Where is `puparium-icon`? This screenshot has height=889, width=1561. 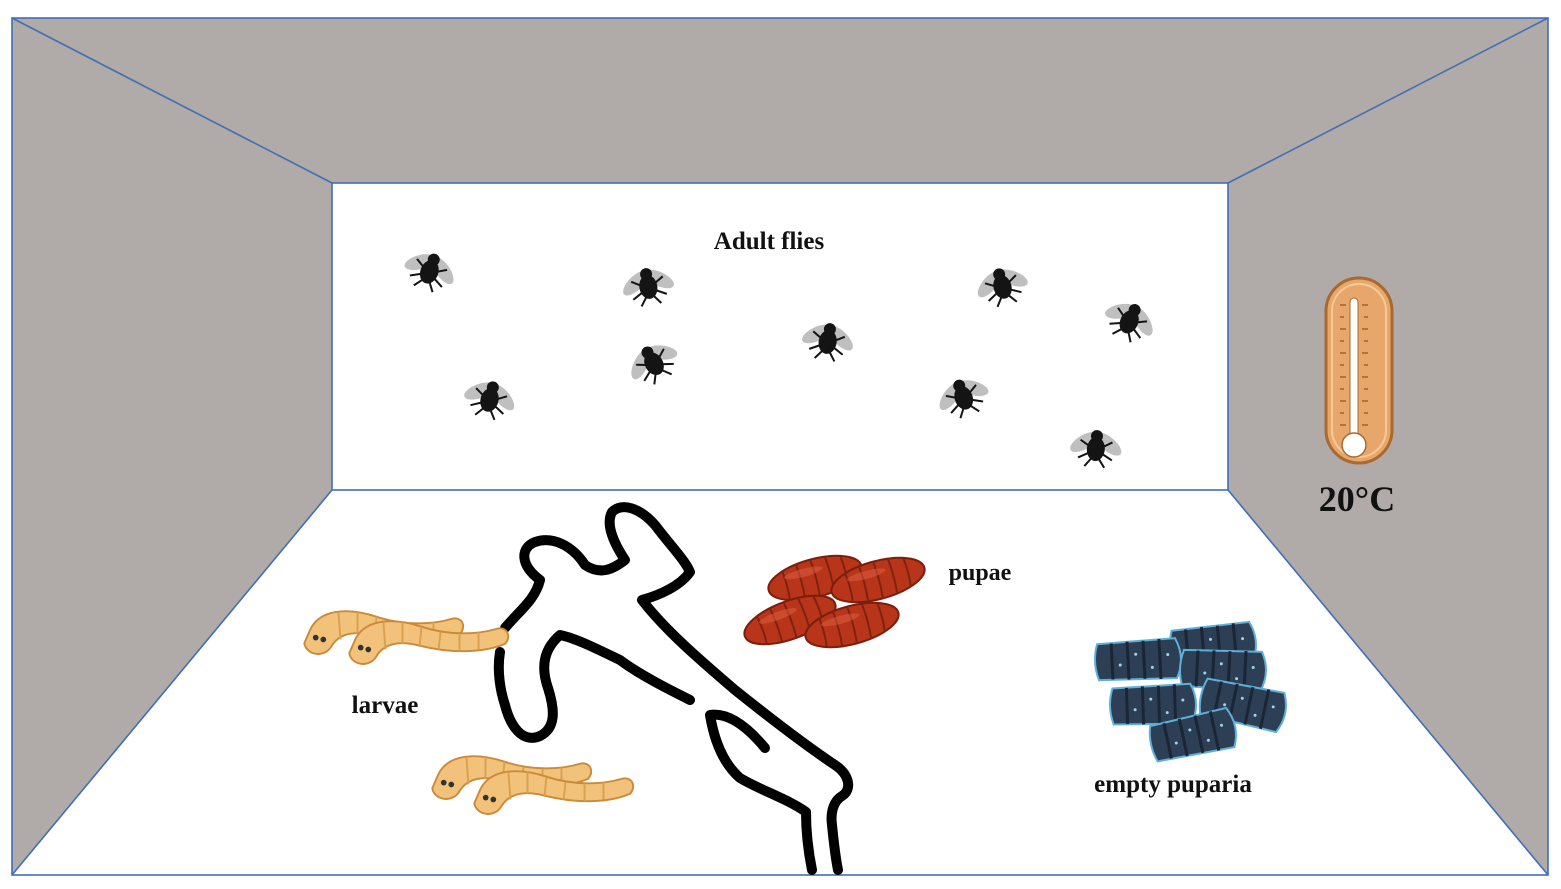 puparium-icon is located at coordinates (1138, 660).